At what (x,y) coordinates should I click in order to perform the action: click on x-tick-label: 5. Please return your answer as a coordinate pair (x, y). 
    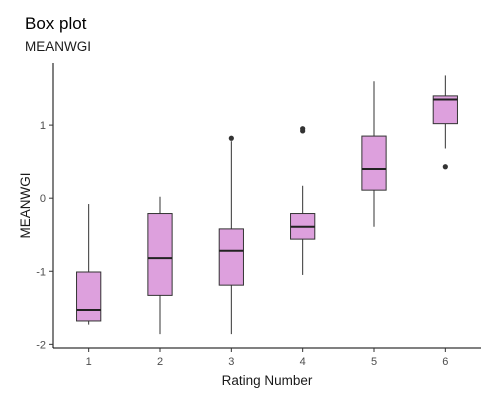
    Looking at the image, I should click on (374, 362).